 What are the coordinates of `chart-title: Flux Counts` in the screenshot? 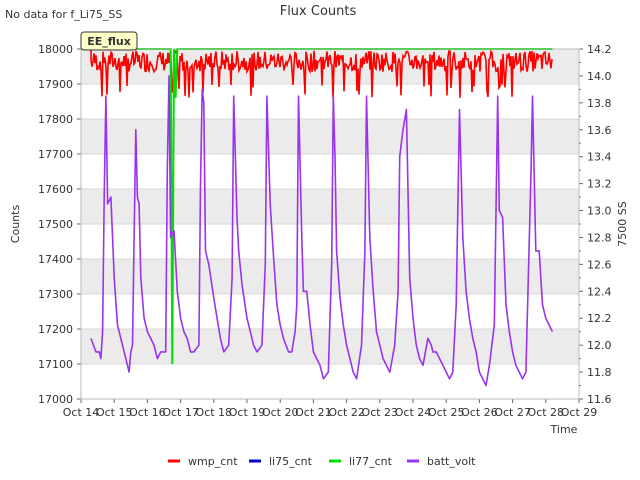 It's located at (318, 11).